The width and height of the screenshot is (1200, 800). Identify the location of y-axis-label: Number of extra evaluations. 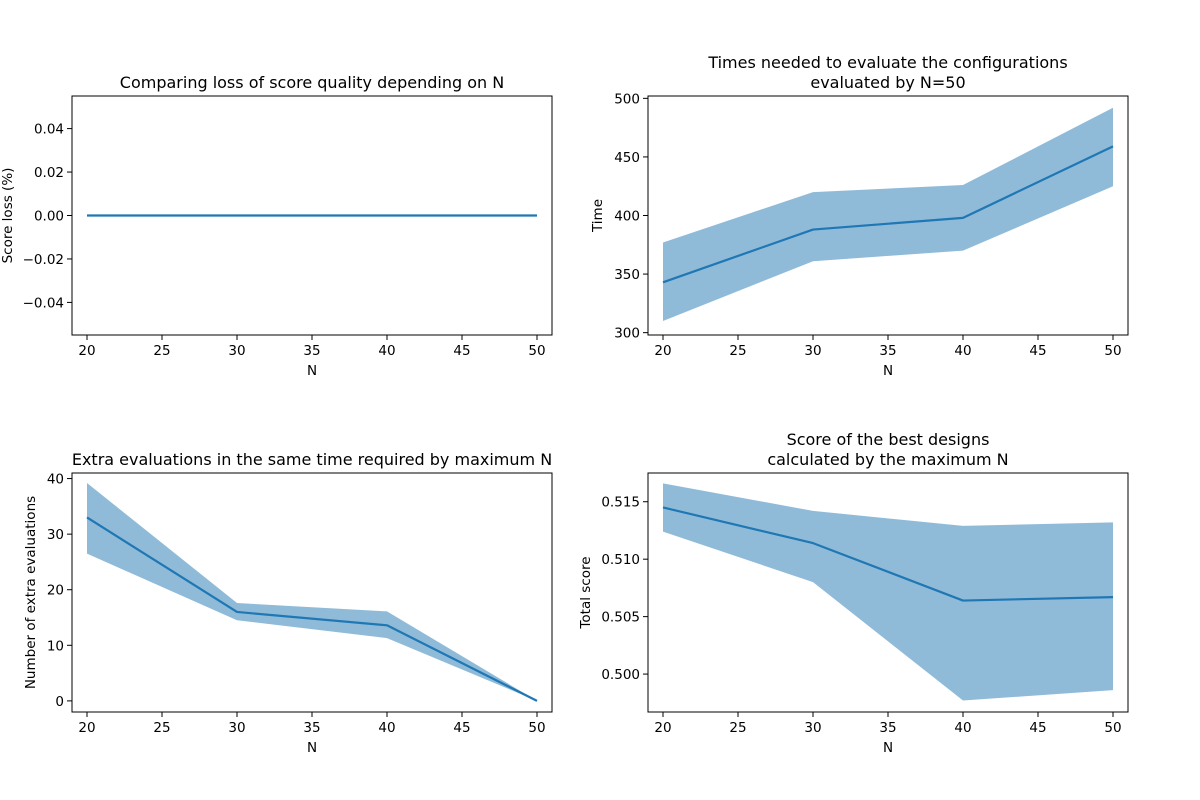
(31, 592).